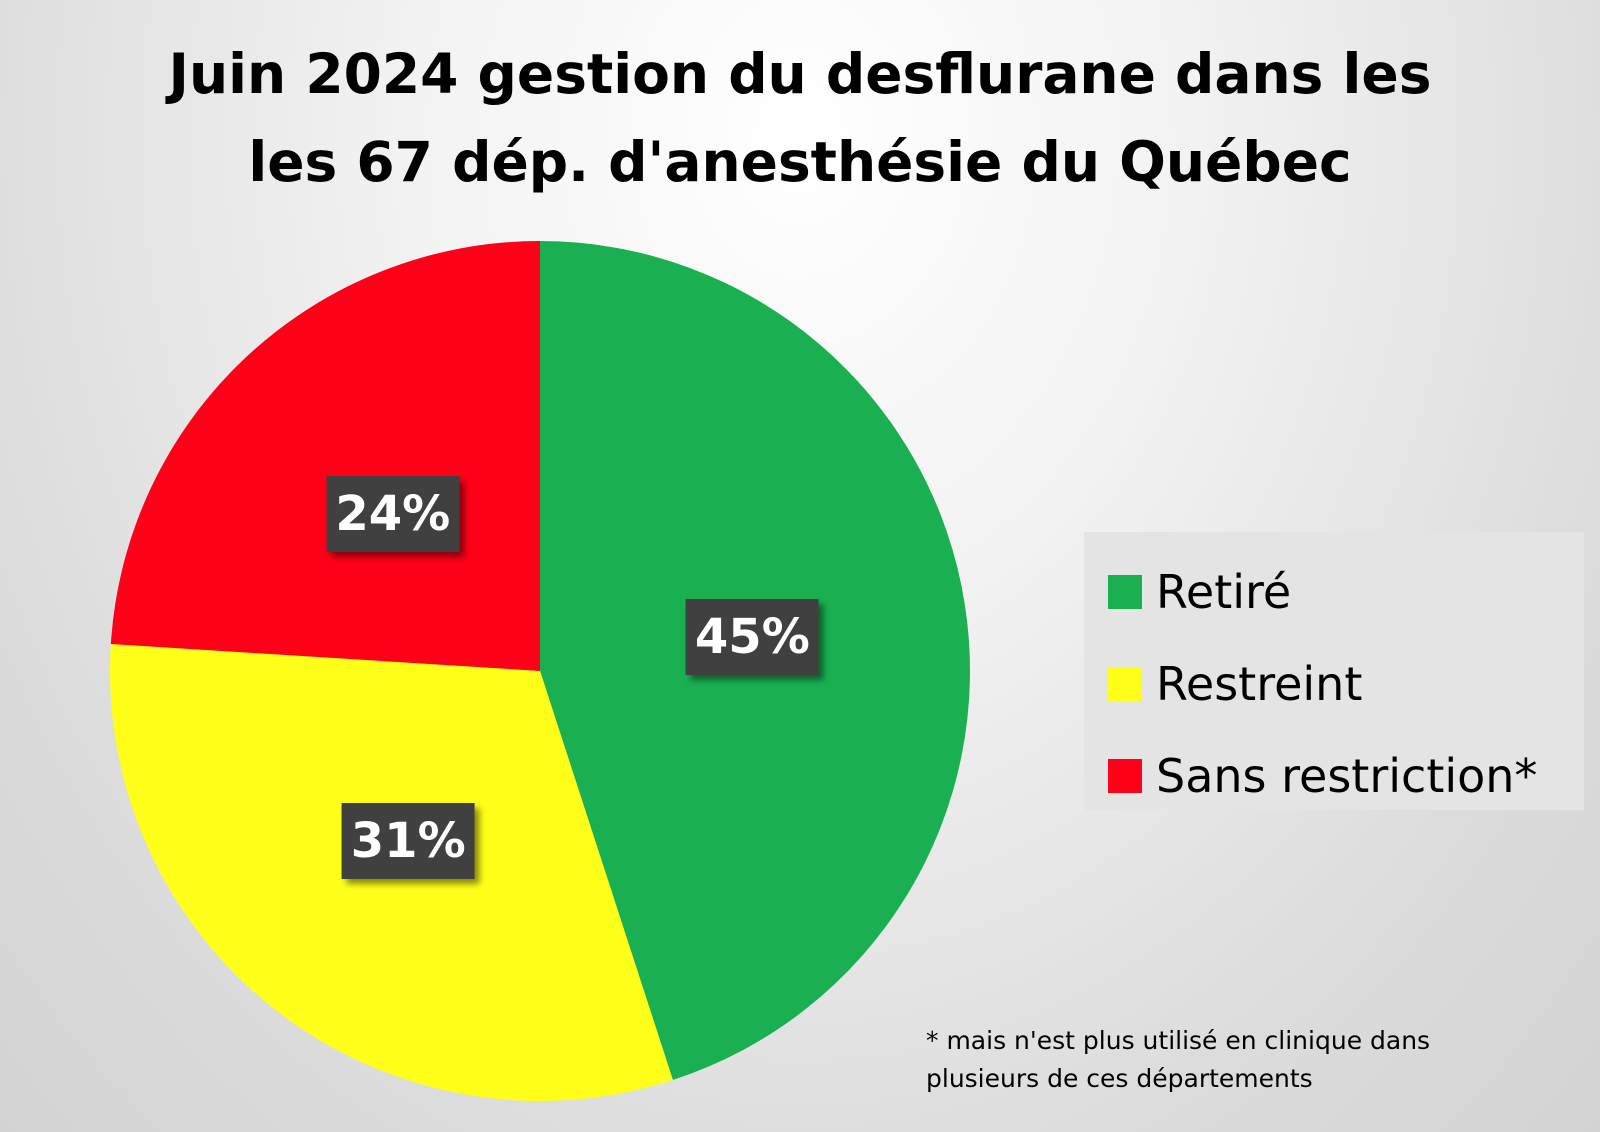 The width and height of the screenshot is (1600, 1132). What do you see at coordinates (1125, 776) in the screenshot?
I see `legend-swatch-sans-restriction` at bounding box center [1125, 776].